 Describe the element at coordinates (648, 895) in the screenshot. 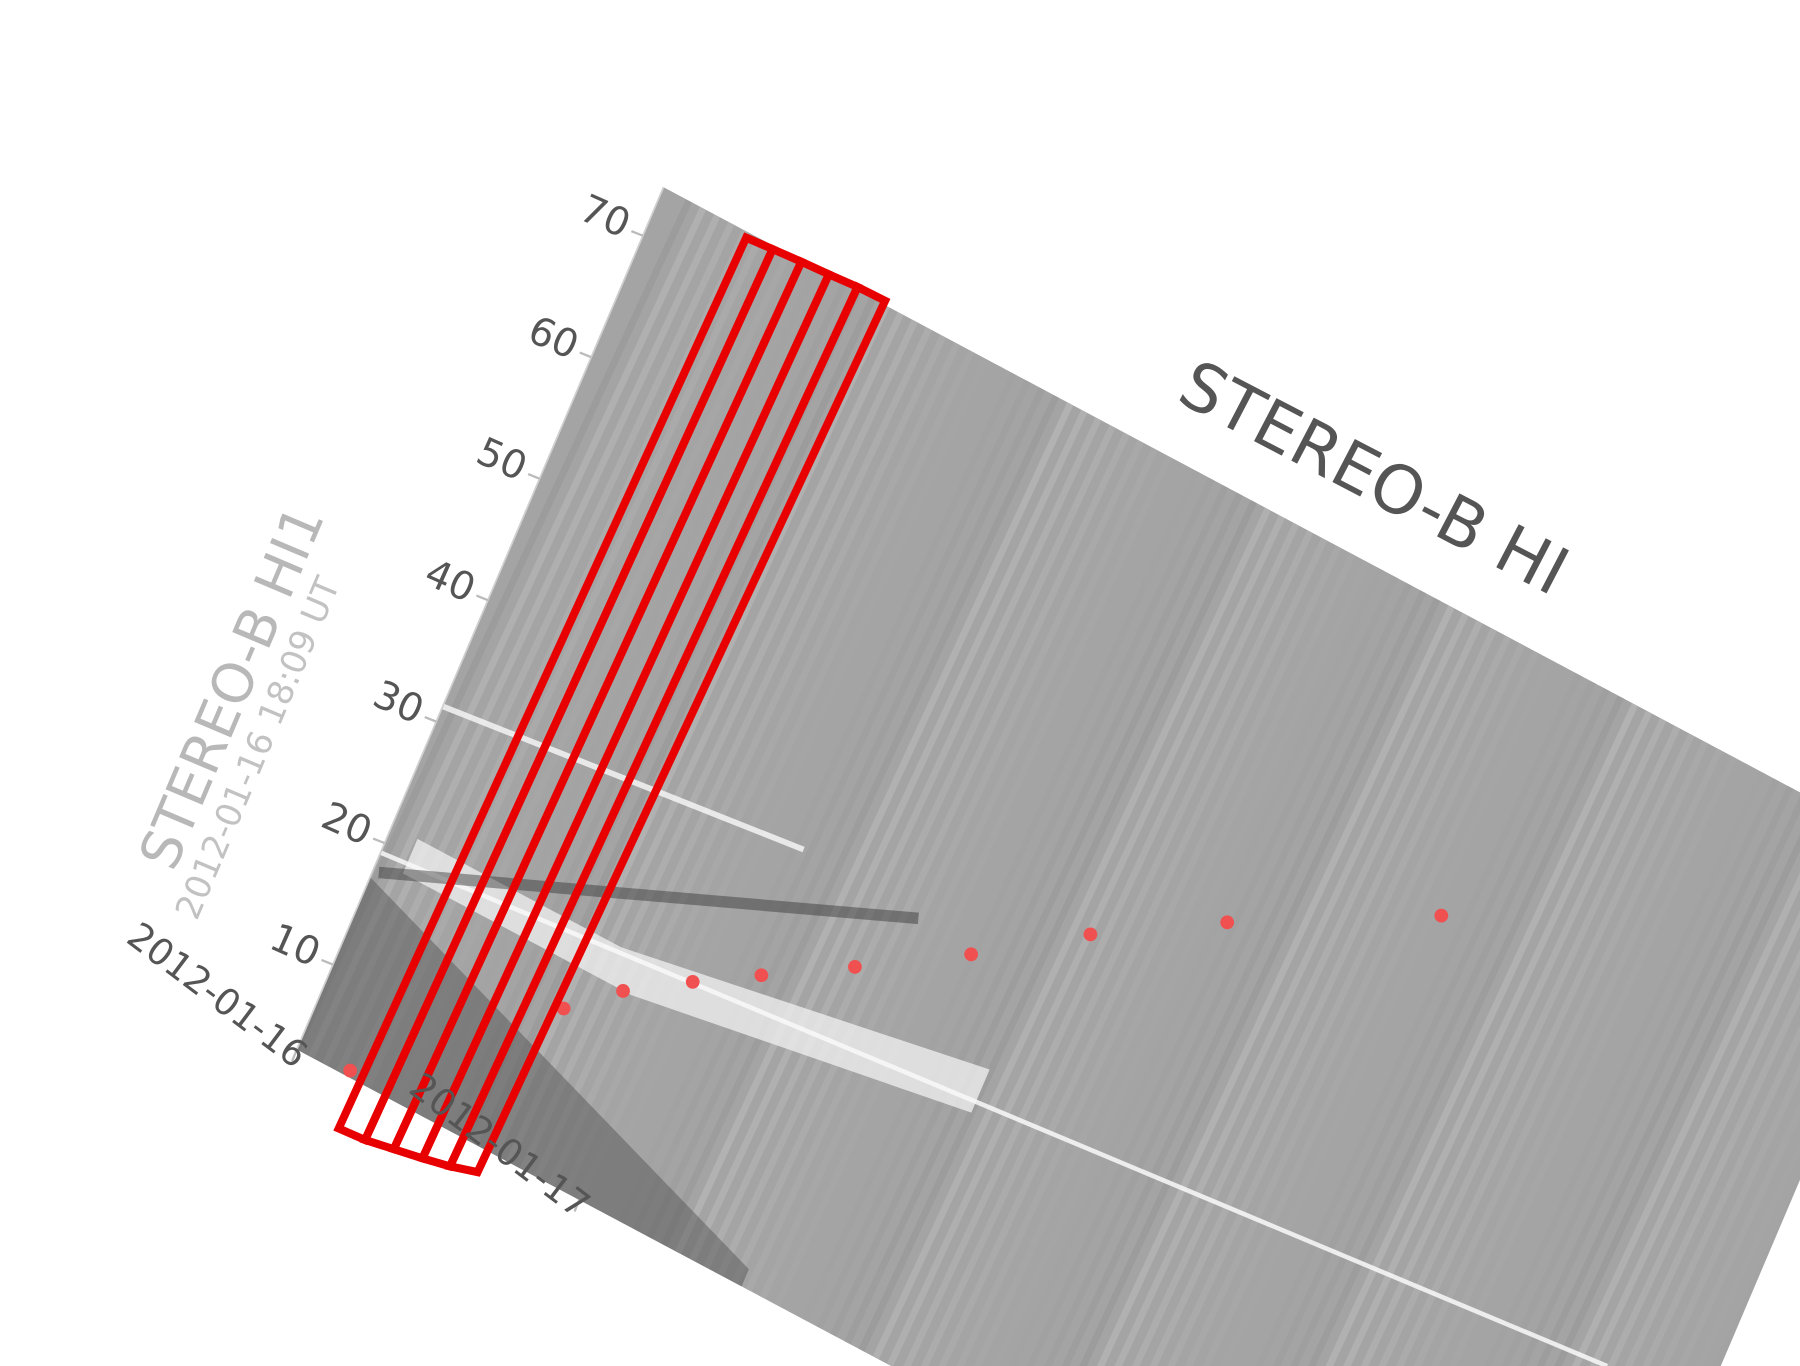

I see `dark-streak` at that location.